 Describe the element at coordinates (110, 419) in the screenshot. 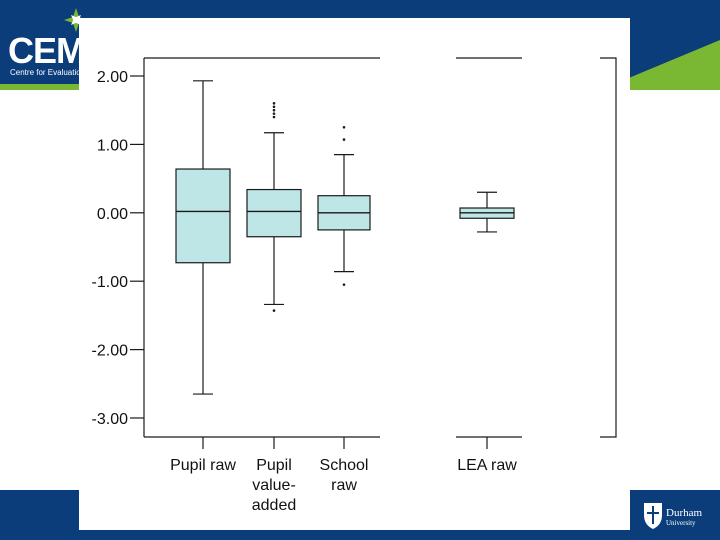

I see `y-tick-label: -3.00` at that location.